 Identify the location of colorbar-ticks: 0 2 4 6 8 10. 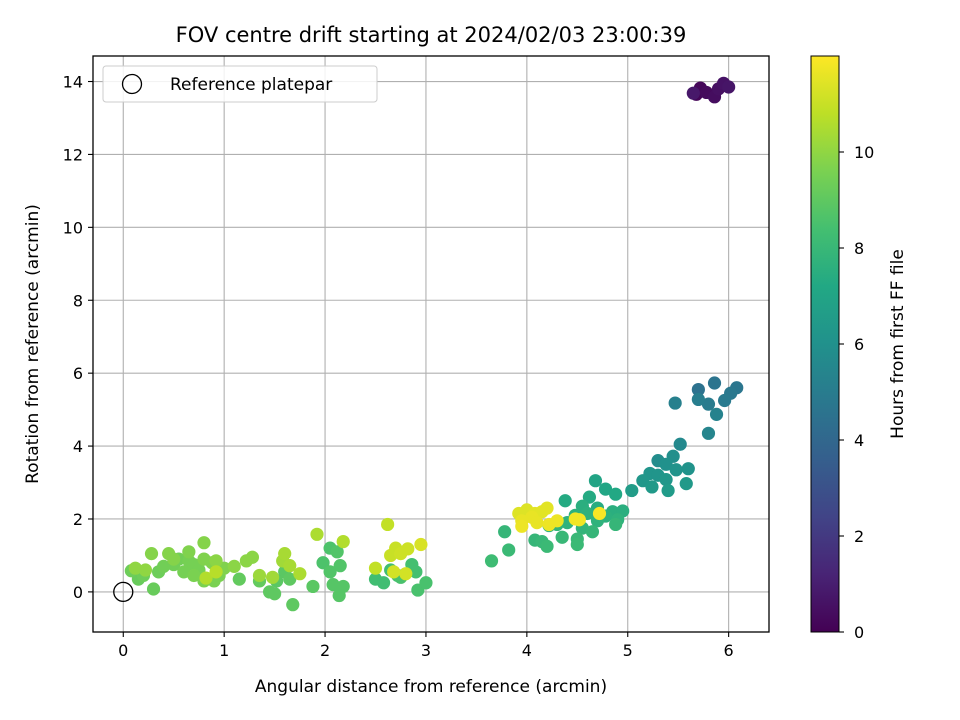
(856, 392).